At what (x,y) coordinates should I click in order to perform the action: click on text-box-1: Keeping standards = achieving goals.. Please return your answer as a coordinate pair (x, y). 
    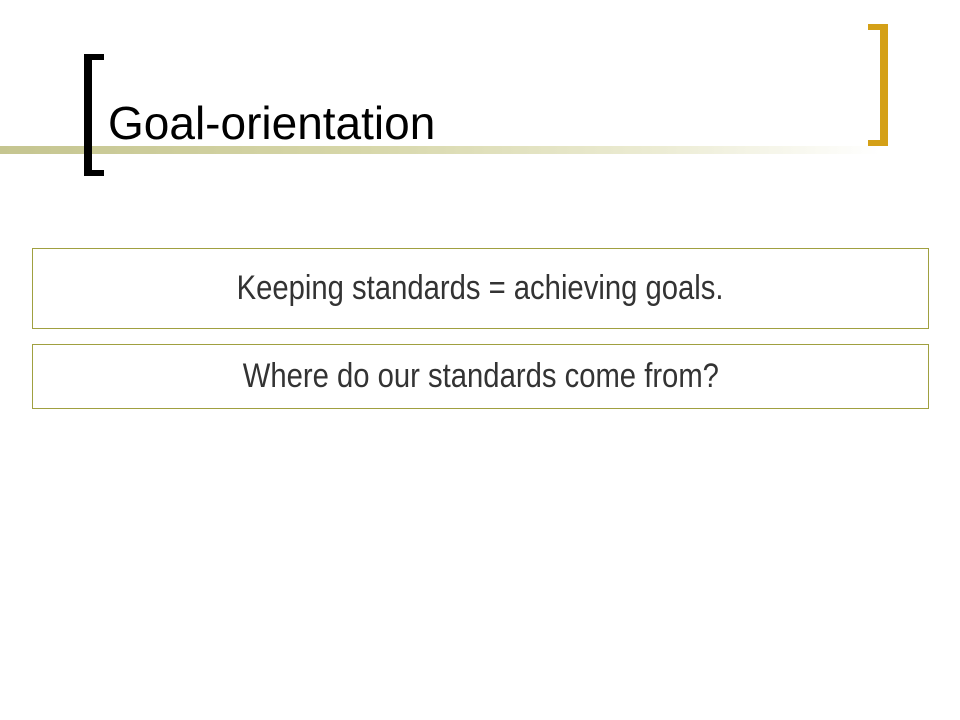
    Looking at the image, I should click on (480, 288).